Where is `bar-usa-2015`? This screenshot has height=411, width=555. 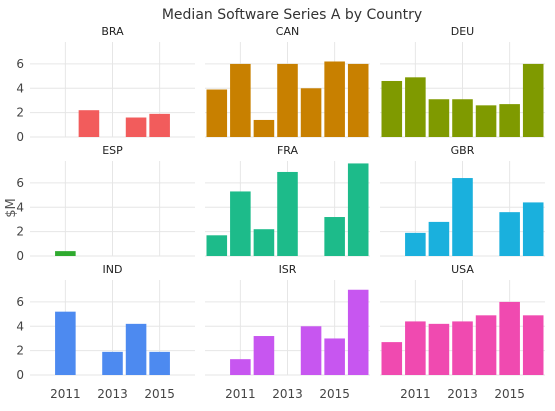 bar-usa-2015 is located at coordinates (509, 338).